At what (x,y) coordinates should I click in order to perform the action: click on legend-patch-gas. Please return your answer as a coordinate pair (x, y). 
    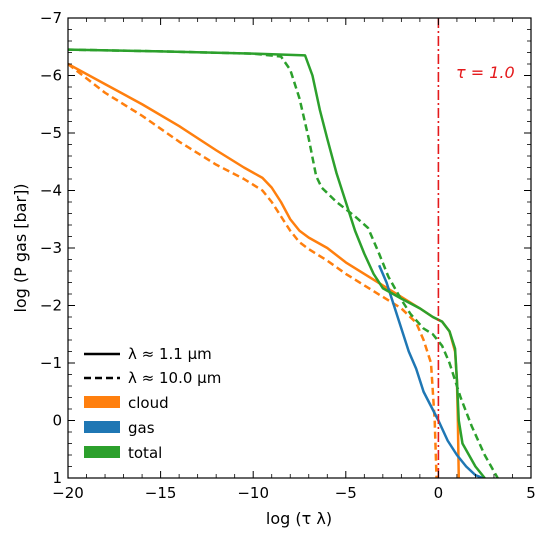
    Looking at the image, I should click on (102, 427).